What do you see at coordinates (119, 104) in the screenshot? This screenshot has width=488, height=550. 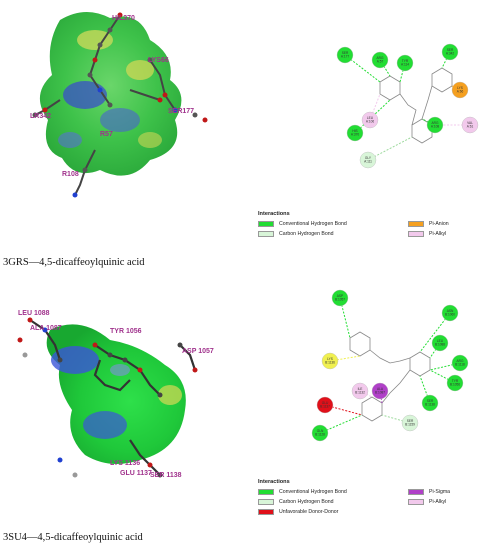 I see `panel1-3d-surface: HIL370 LYS66 SER177 LR342 R57 R108` at bounding box center [119, 104].